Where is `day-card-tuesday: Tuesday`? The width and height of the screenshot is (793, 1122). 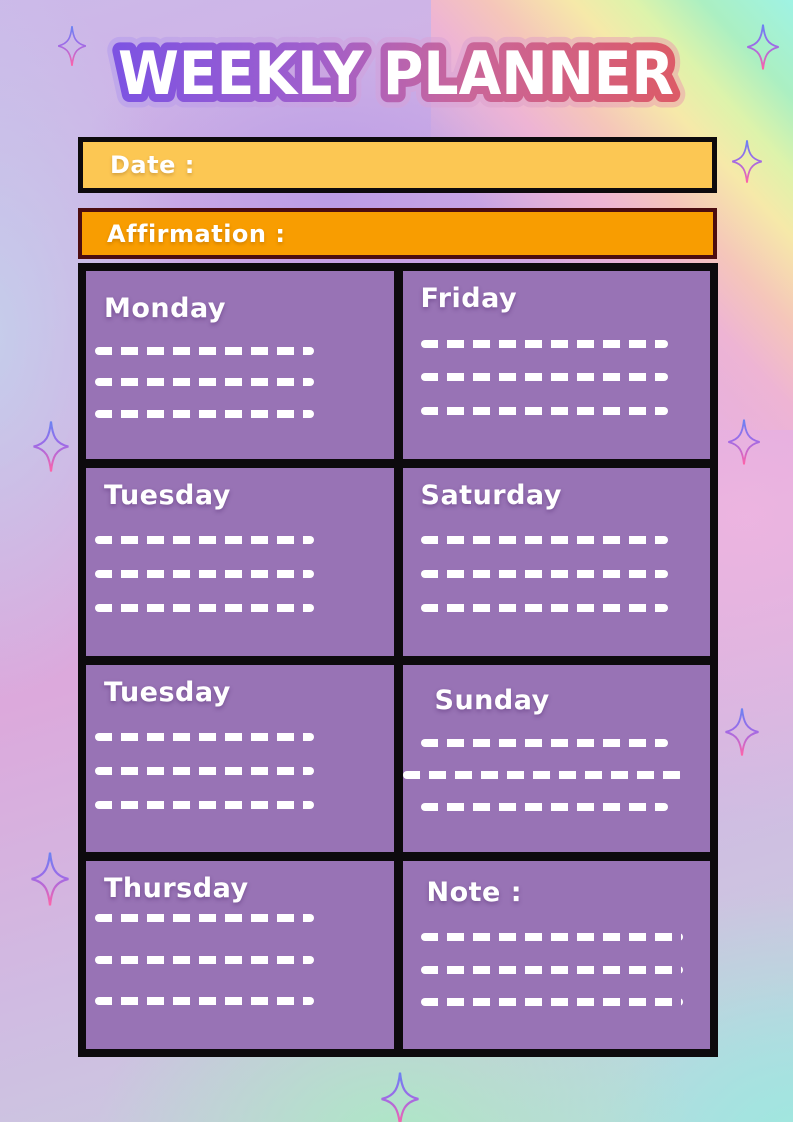 day-card-tuesday: Tuesday is located at coordinates (240, 561).